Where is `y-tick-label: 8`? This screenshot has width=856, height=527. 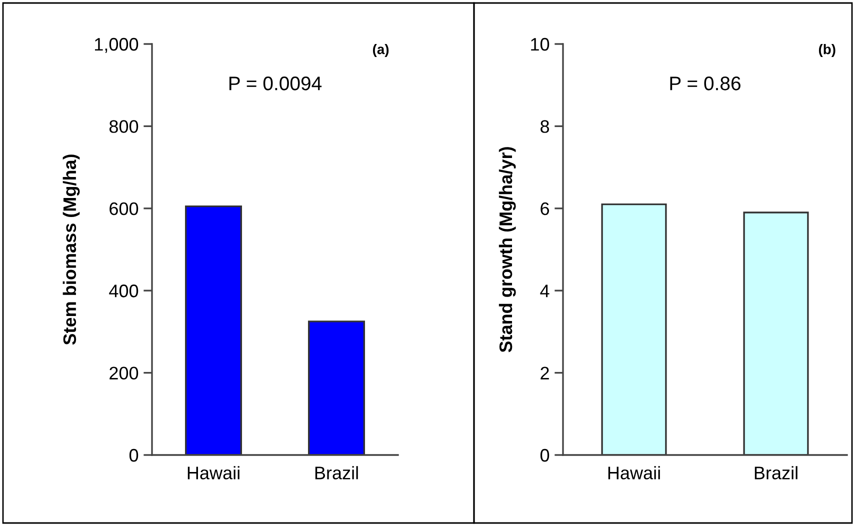 y-tick-label: 8 is located at coordinates (545, 126).